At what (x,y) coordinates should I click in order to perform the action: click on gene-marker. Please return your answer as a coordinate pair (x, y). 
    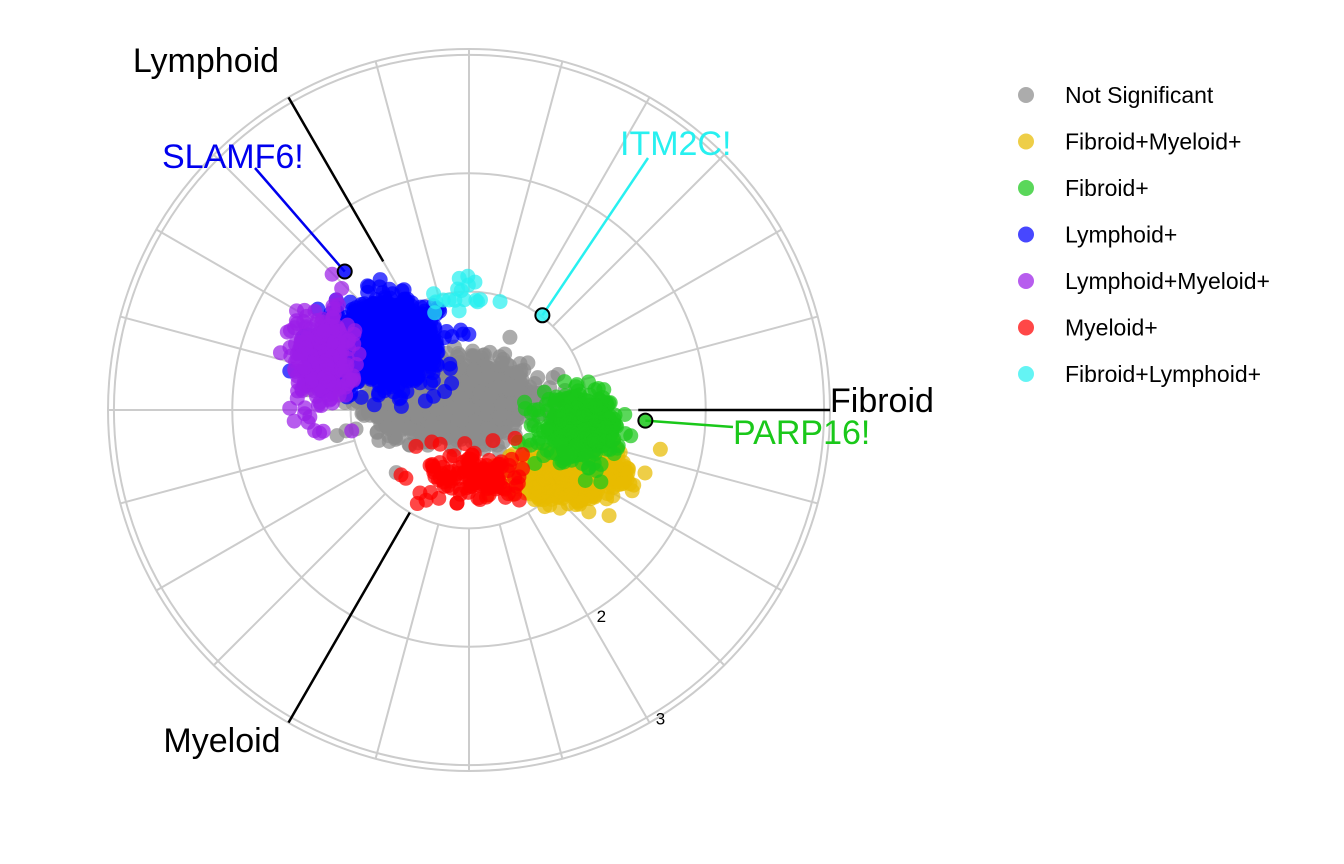
    Looking at the image, I should click on (542, 315).